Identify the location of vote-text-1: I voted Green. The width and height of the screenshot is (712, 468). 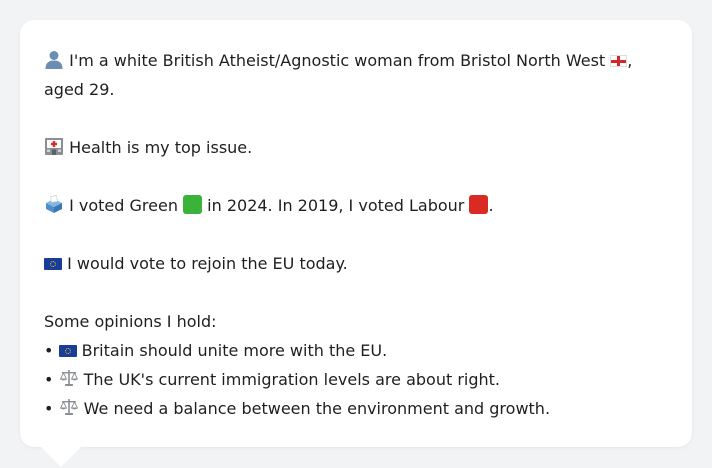
(123, 205).